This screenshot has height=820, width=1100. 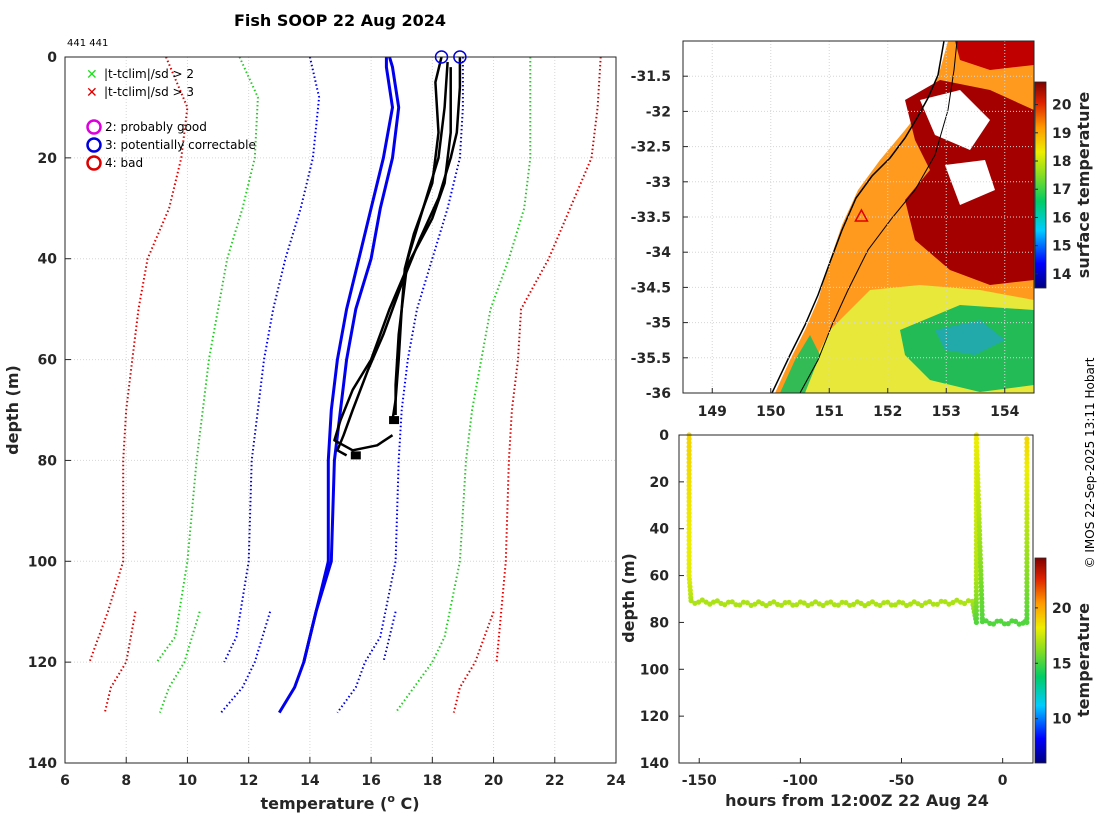 What do you see at coordinates (1062, 609) in the screenshot?
I see `td-colorbar-tick-label: 20` at bounding box center [1062, 609].